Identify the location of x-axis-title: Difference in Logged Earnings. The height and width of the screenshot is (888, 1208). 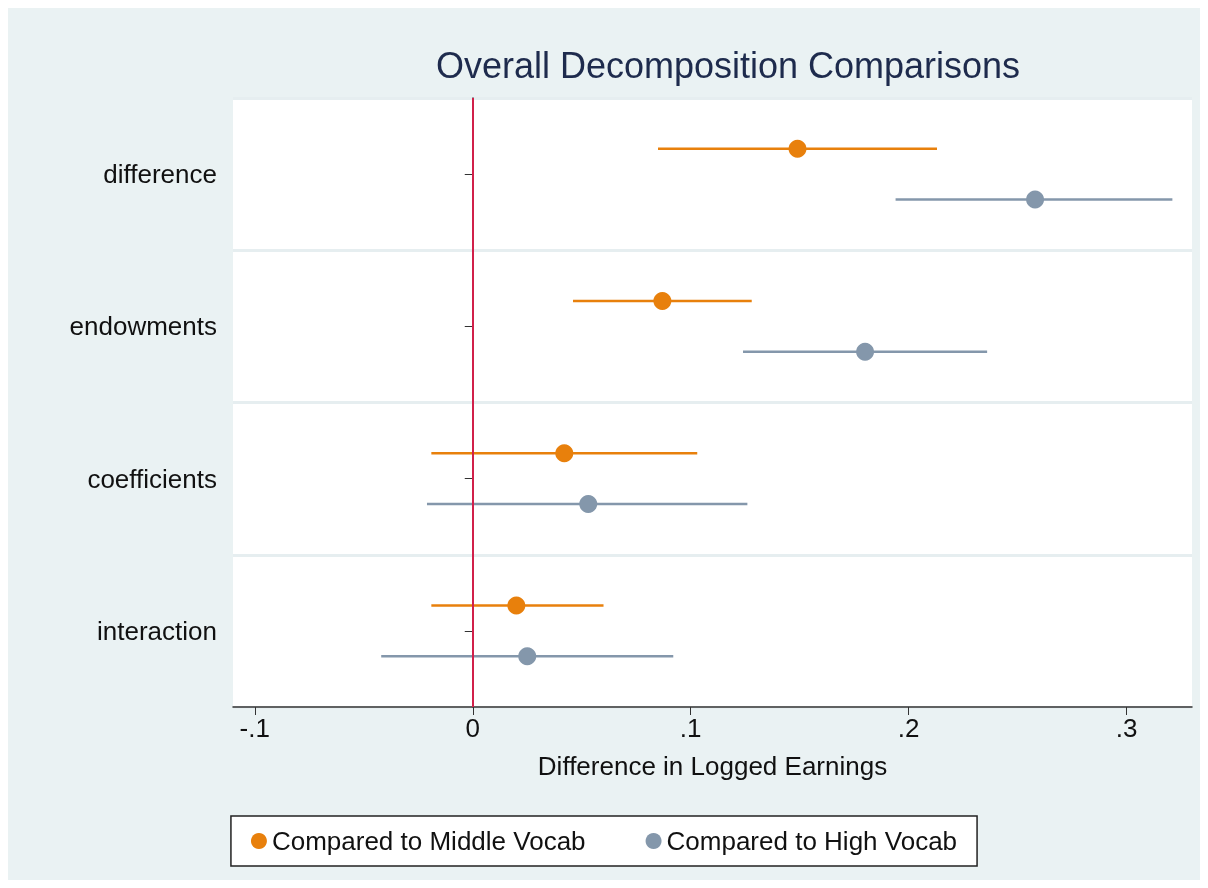
(712, 766).